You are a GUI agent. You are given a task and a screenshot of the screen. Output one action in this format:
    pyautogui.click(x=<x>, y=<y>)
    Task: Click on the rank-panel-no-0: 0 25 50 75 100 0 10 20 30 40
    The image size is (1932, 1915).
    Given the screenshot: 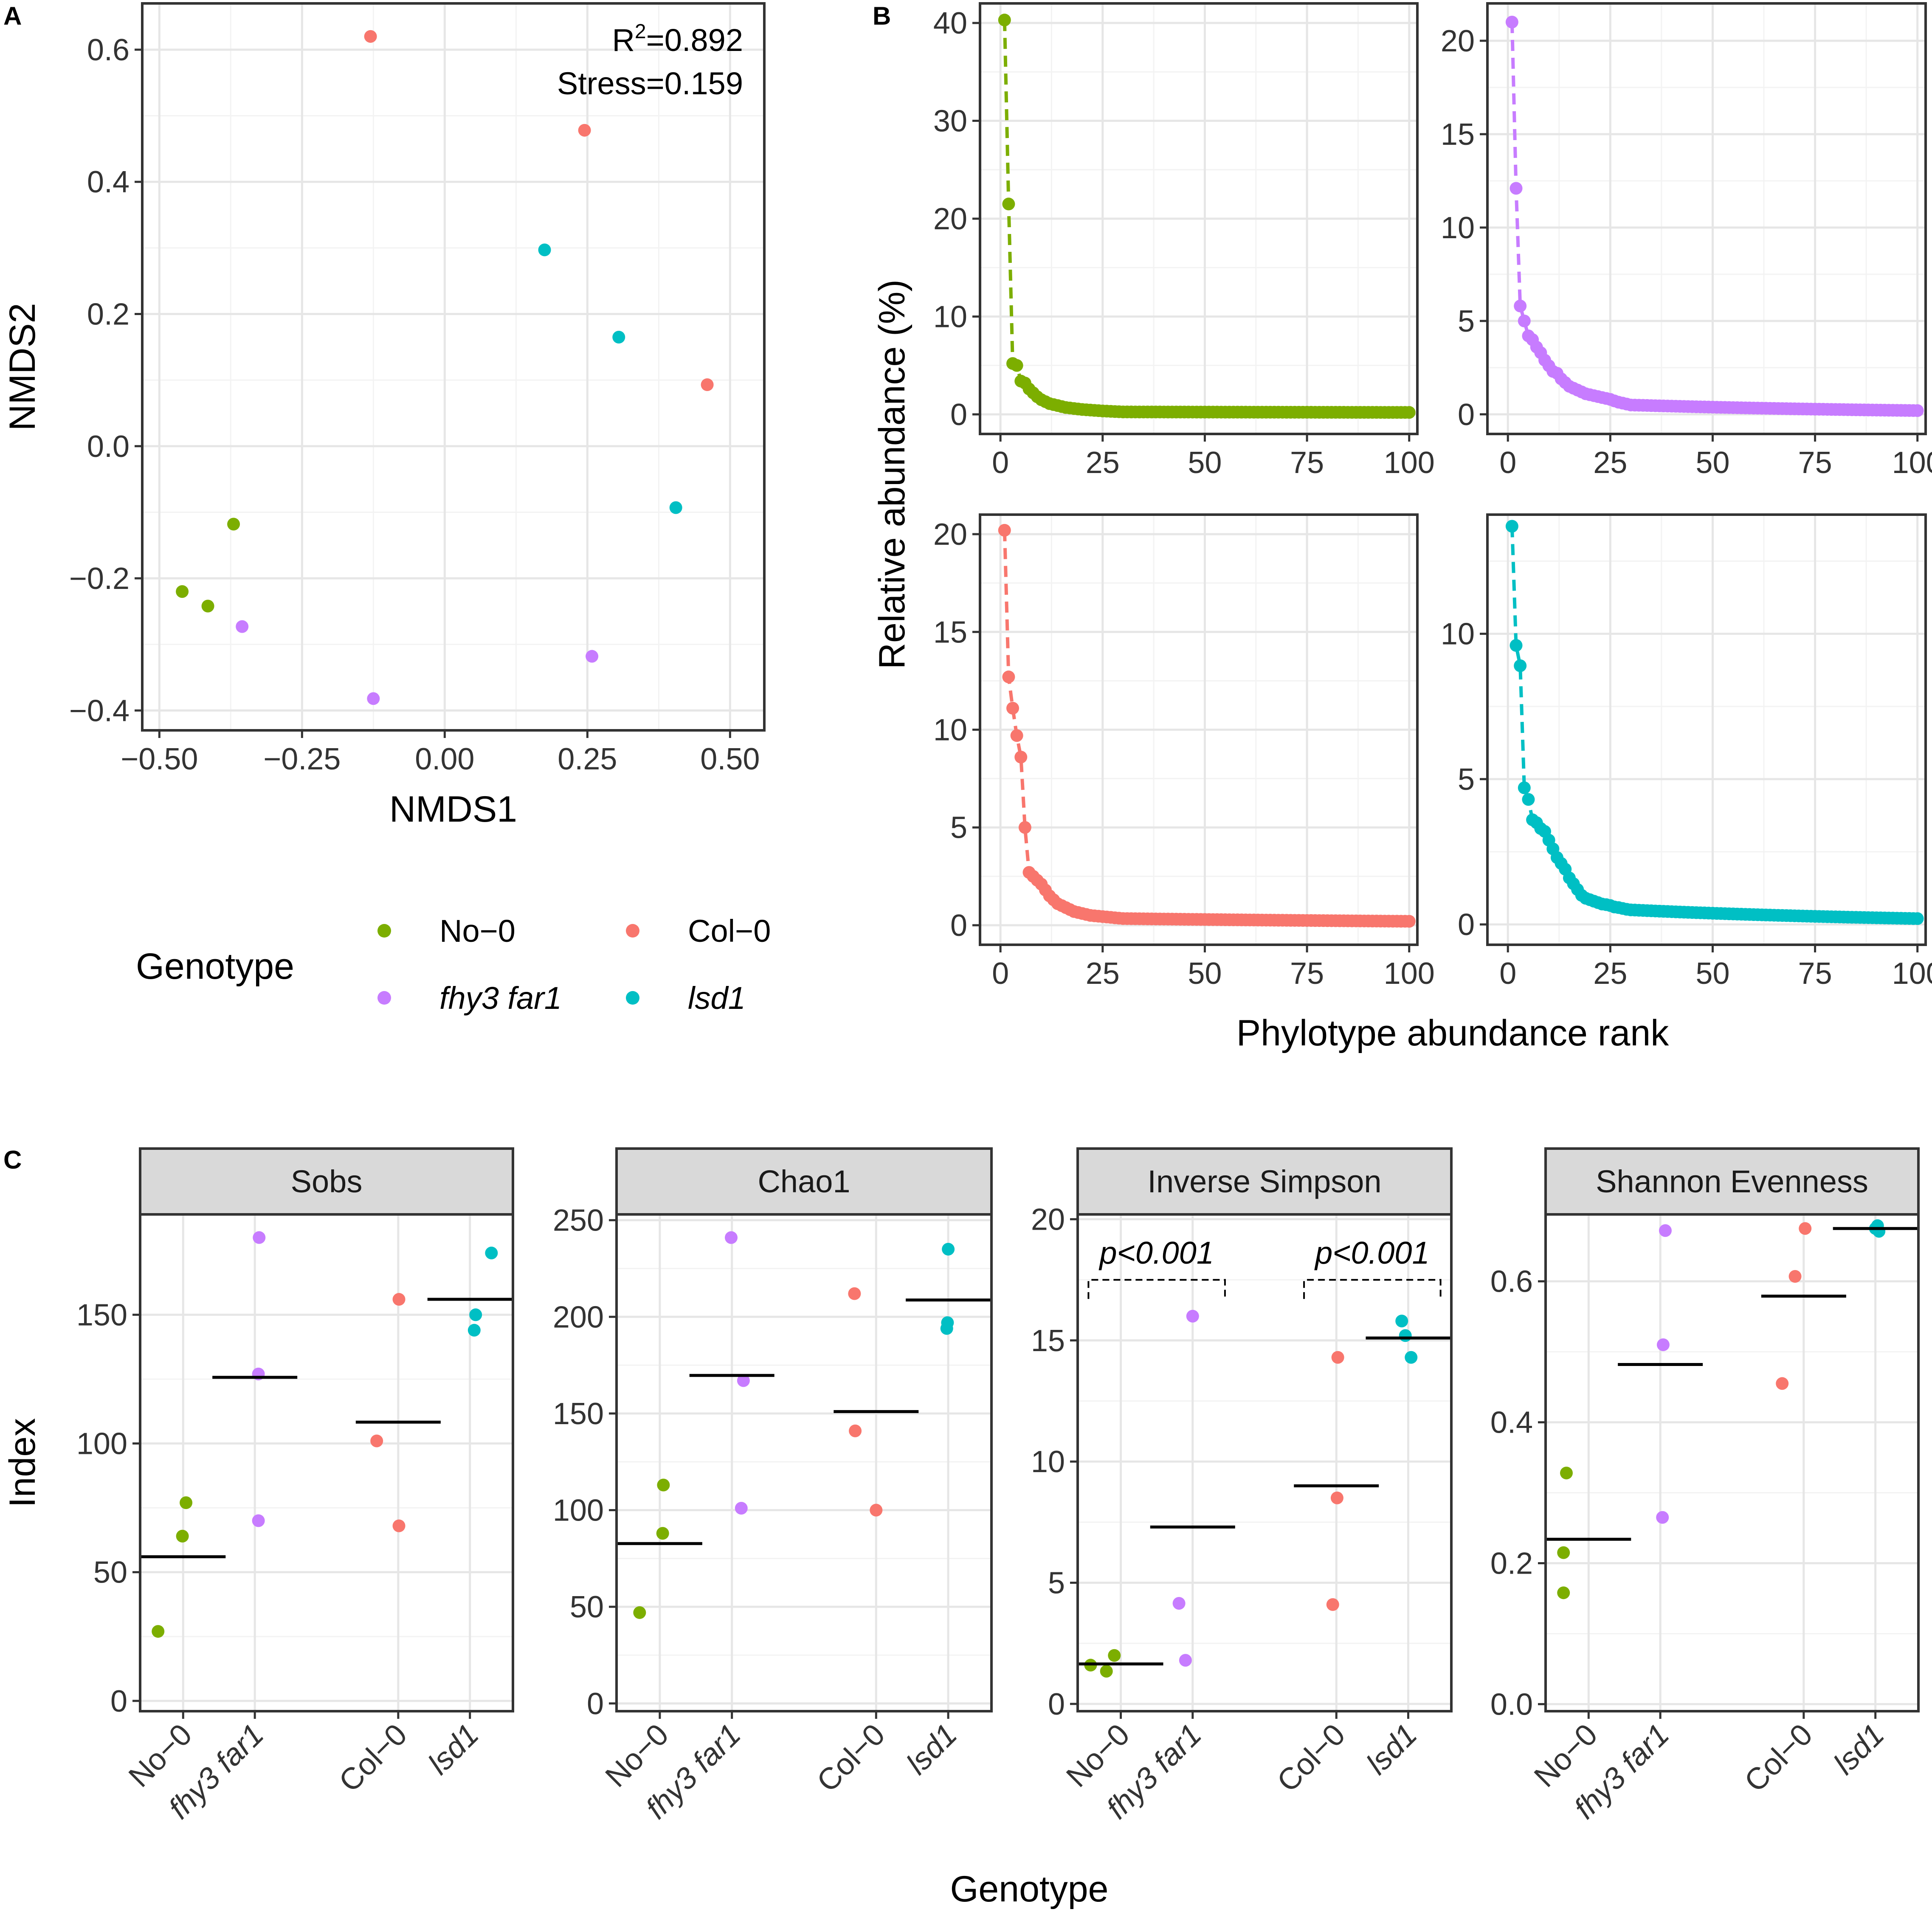 What is the action you would take?
    pyautogui.click(x=1184, y=241)
    